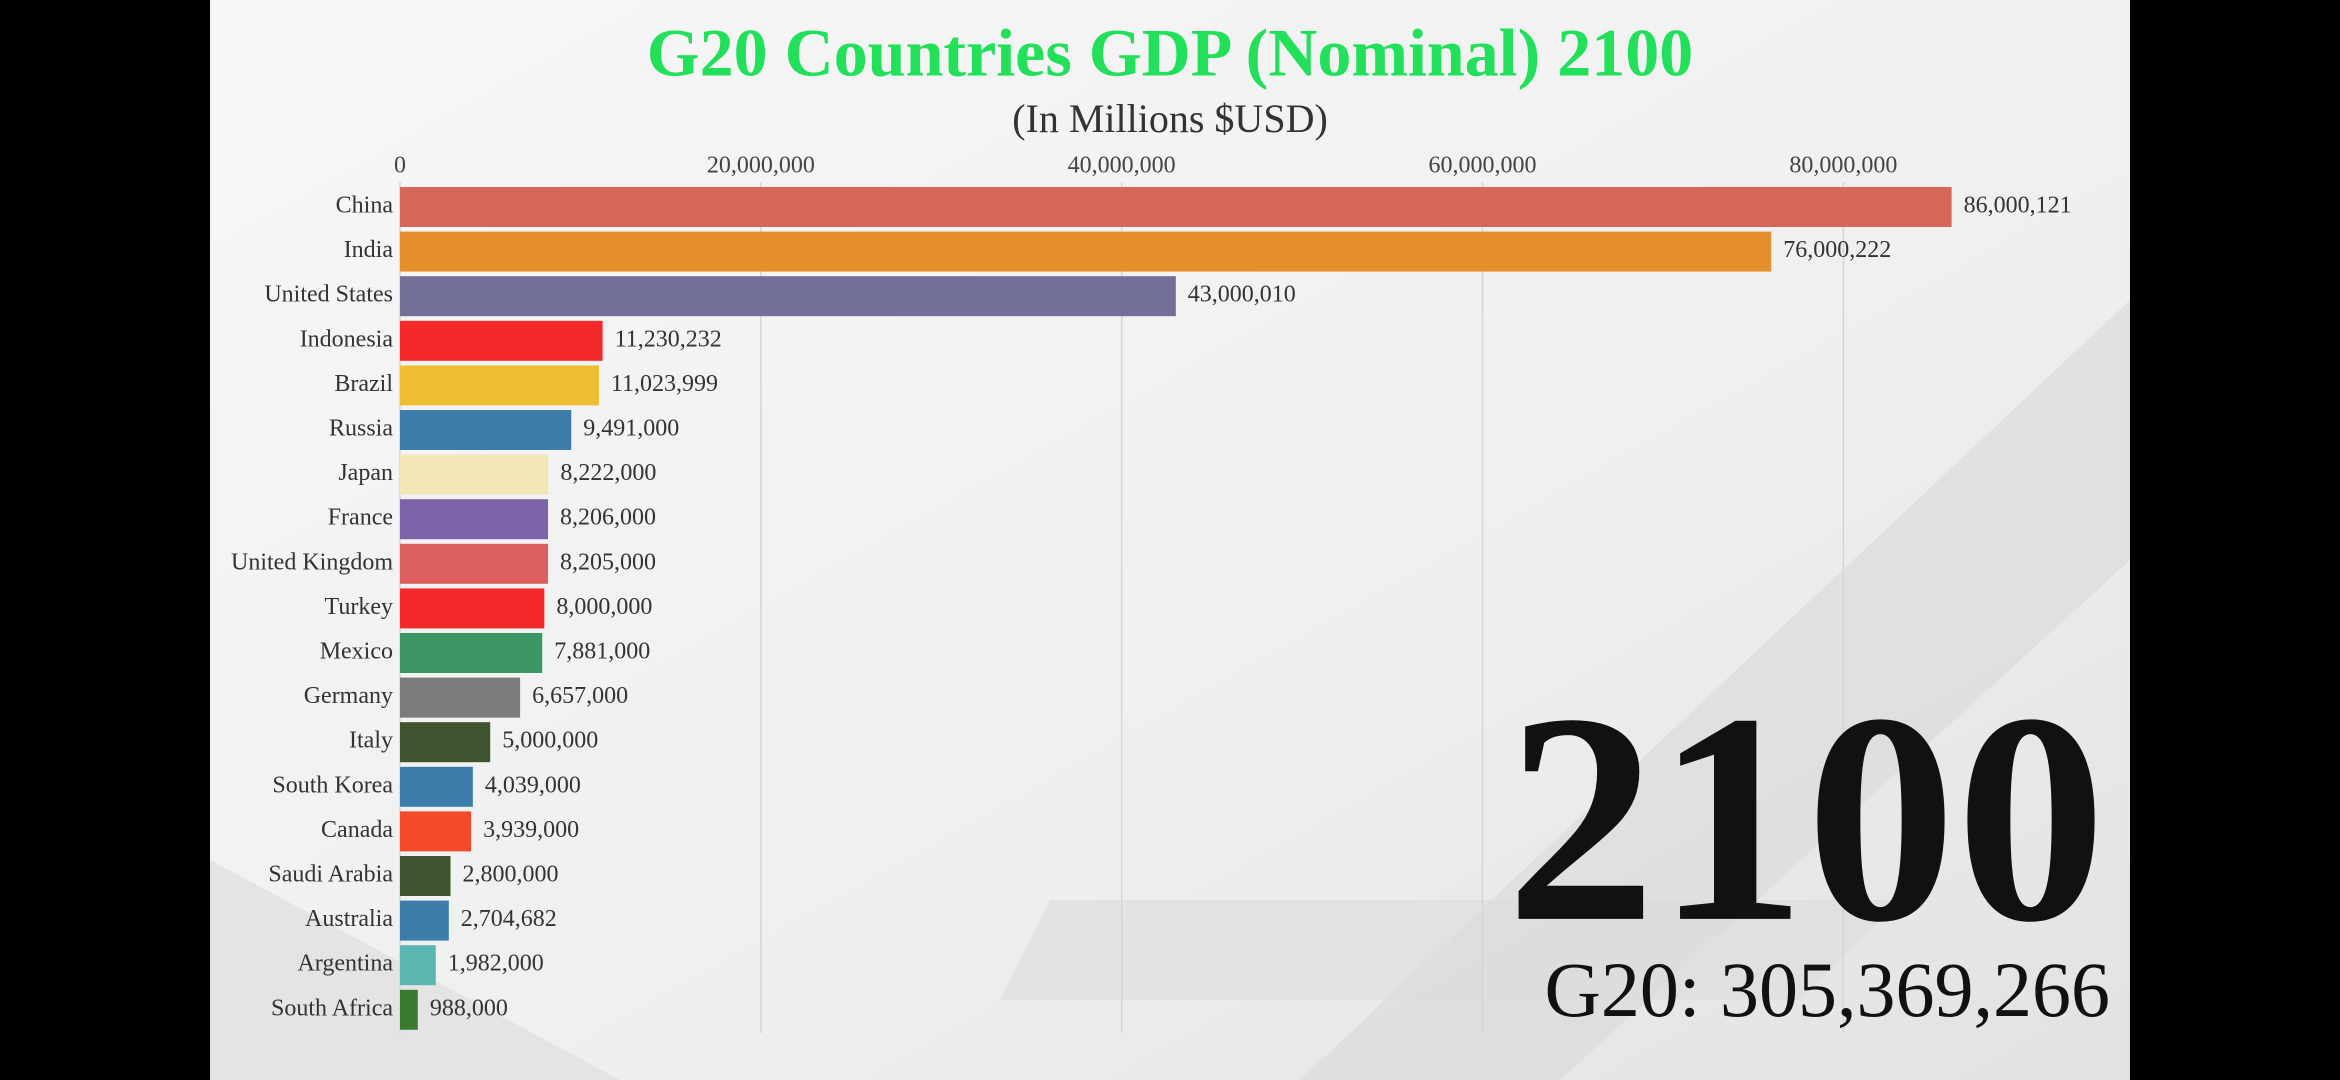  Describe the element at coordinates (369, 250) in the screenshot. I see `category-label: India` at that location.